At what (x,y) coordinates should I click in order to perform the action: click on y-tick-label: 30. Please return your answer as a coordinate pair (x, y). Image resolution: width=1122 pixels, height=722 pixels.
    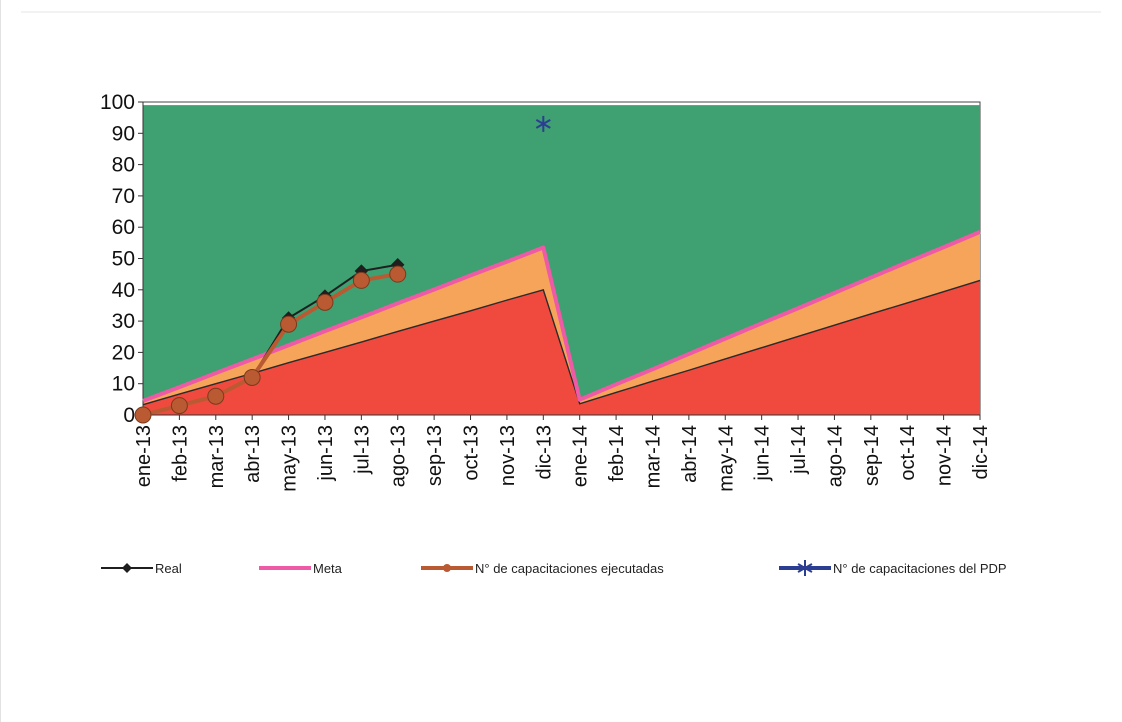
    Looking at the image, I should click on (123, 321).